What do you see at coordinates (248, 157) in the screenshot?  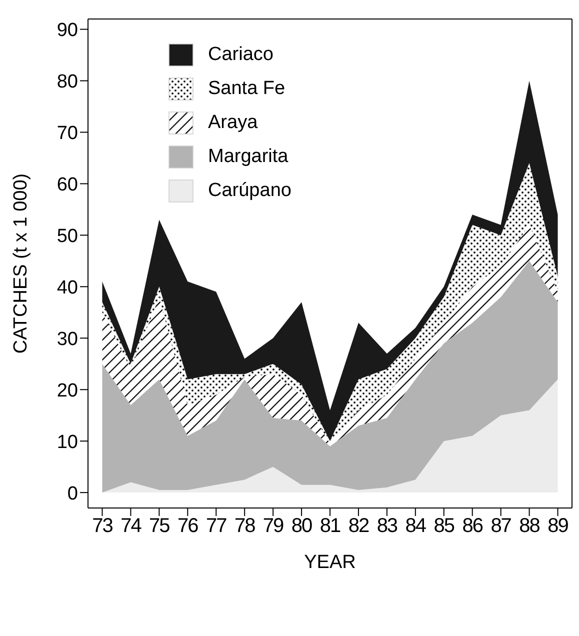 I see `legend-label: Margarita` at bounding box center [248, 157].